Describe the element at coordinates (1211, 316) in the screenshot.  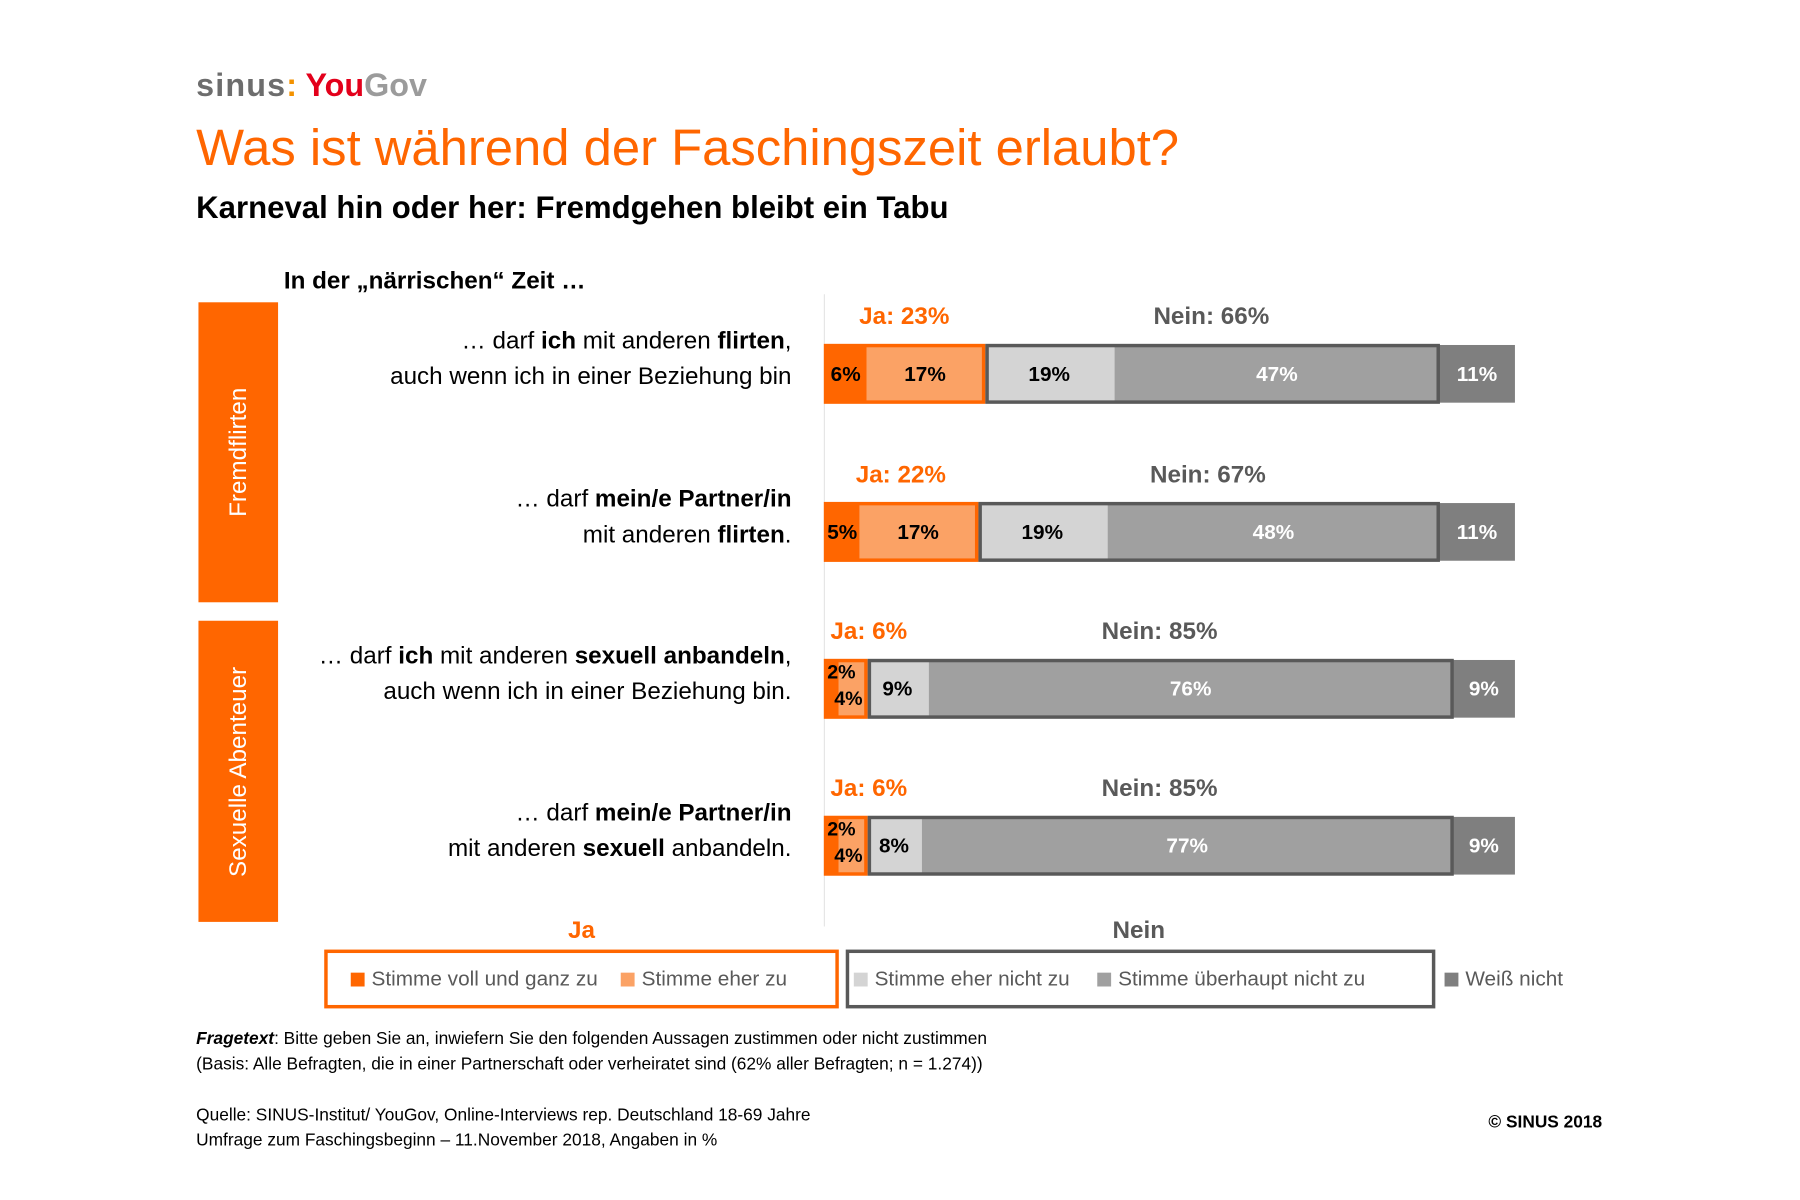
I see `nein-total-label: Nein: 66%` at that location.